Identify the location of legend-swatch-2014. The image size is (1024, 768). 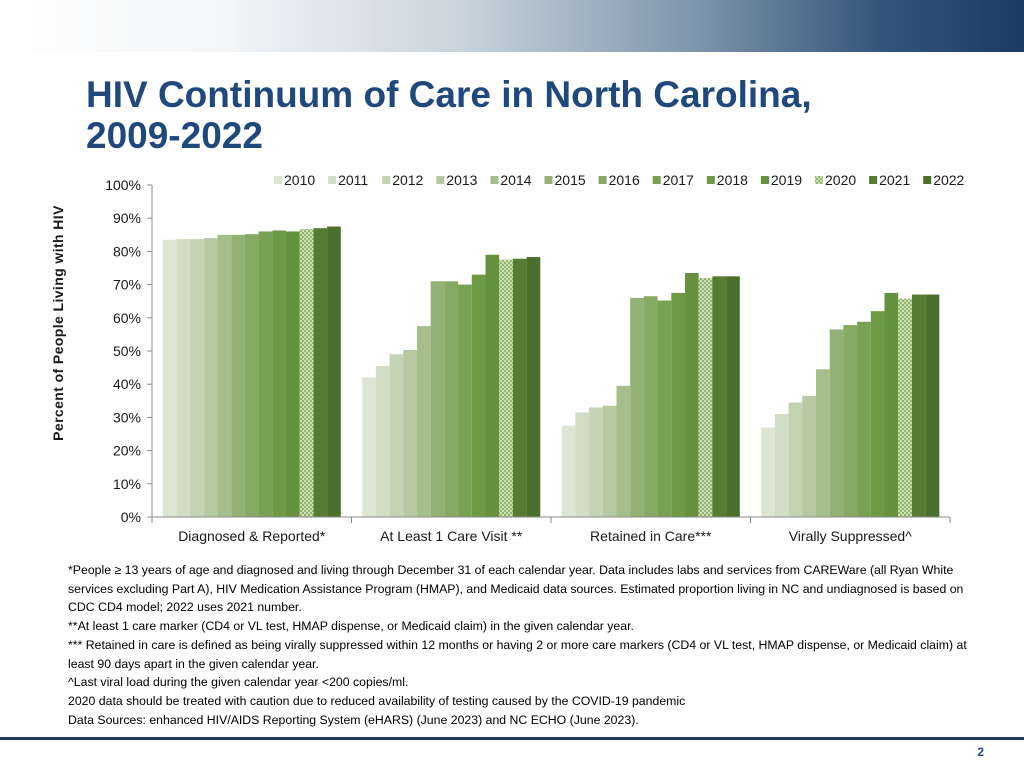
(494, 180).